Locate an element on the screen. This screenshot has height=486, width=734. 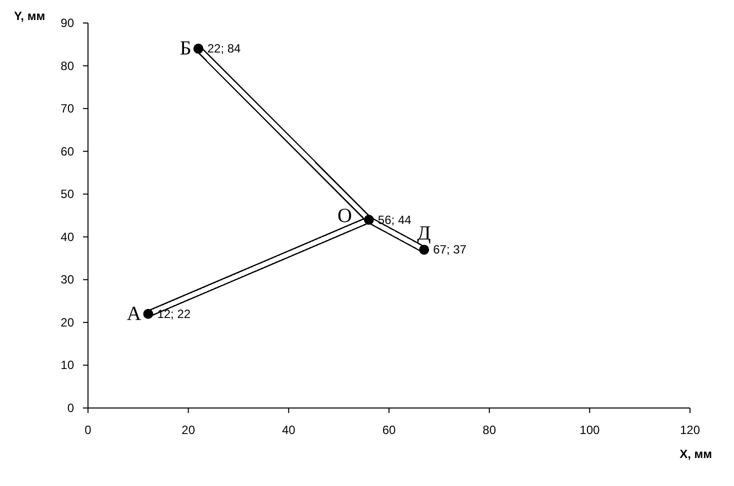
y-tick-label: 80 is located at coordinates (67, 65).